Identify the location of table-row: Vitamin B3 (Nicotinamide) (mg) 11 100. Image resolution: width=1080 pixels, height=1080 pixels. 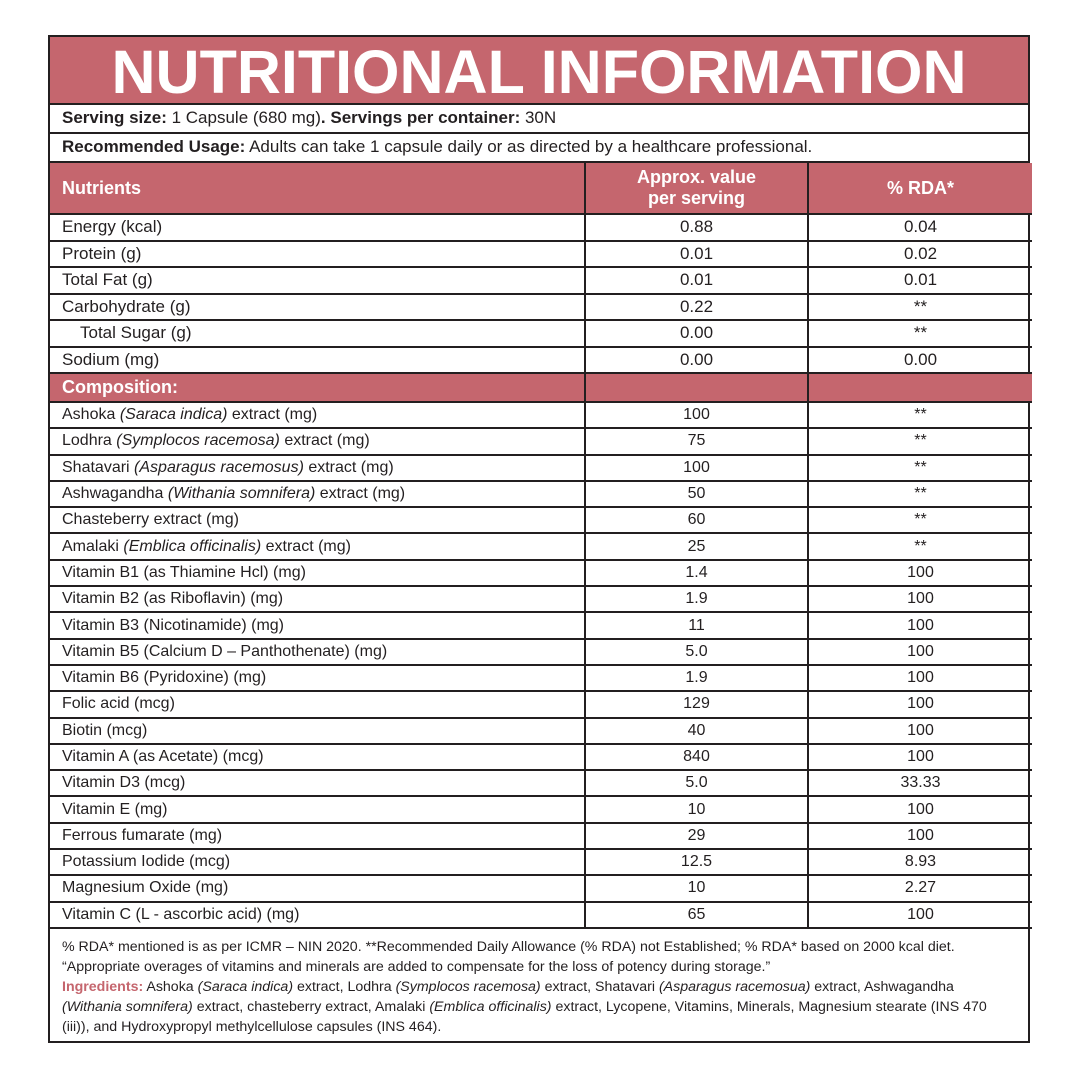
(541, 626).